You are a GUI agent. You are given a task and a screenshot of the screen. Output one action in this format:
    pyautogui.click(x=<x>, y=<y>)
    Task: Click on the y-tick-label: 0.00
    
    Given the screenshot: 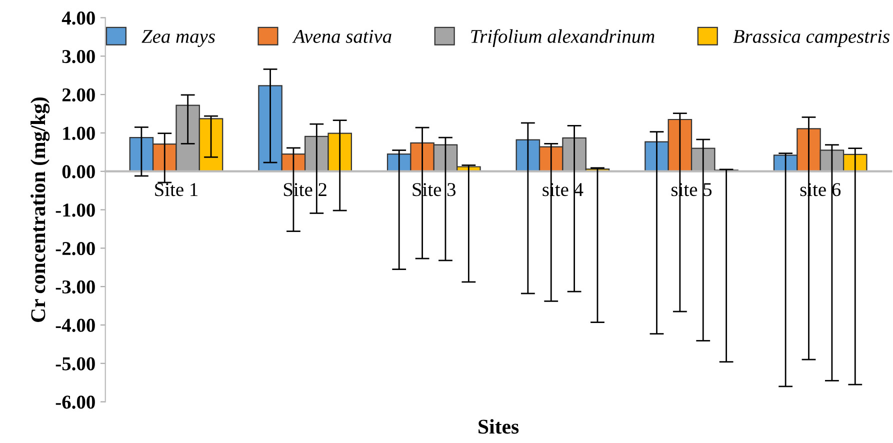 What is the action you would take?
    pyautogui.click(x=78, y=171)
    